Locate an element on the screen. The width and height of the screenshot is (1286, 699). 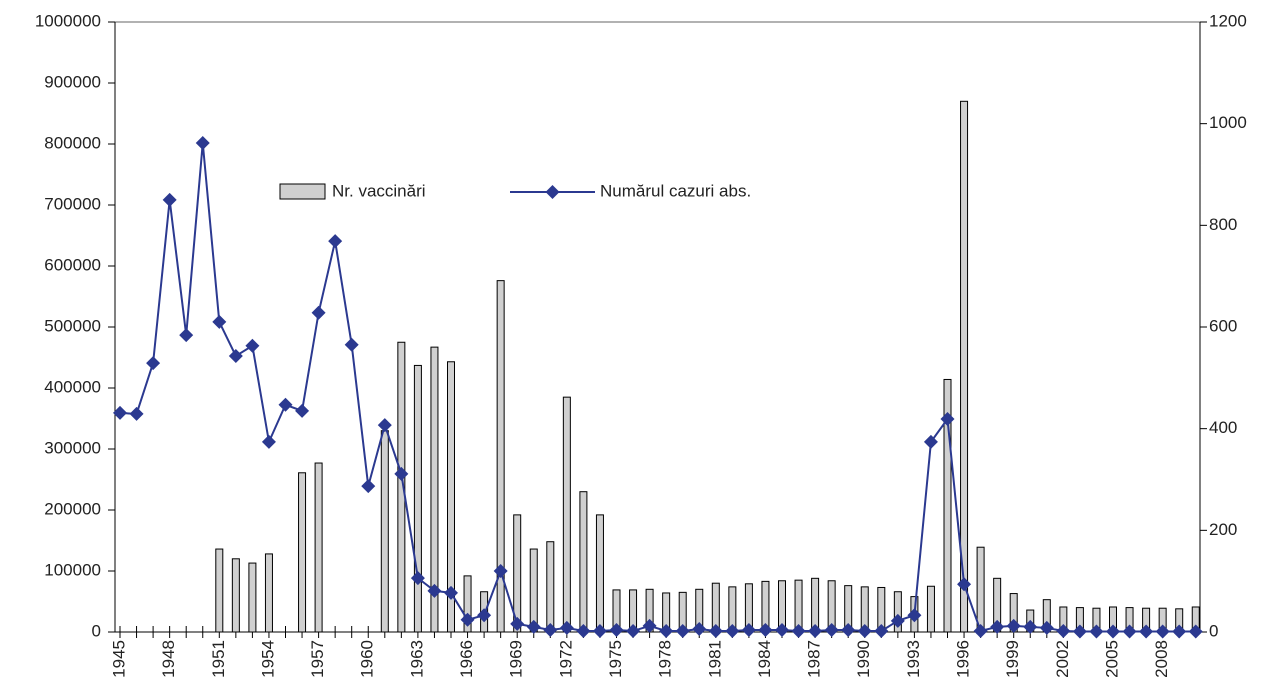
y-tick-label: 500000 is located at coordinates (72, 325).